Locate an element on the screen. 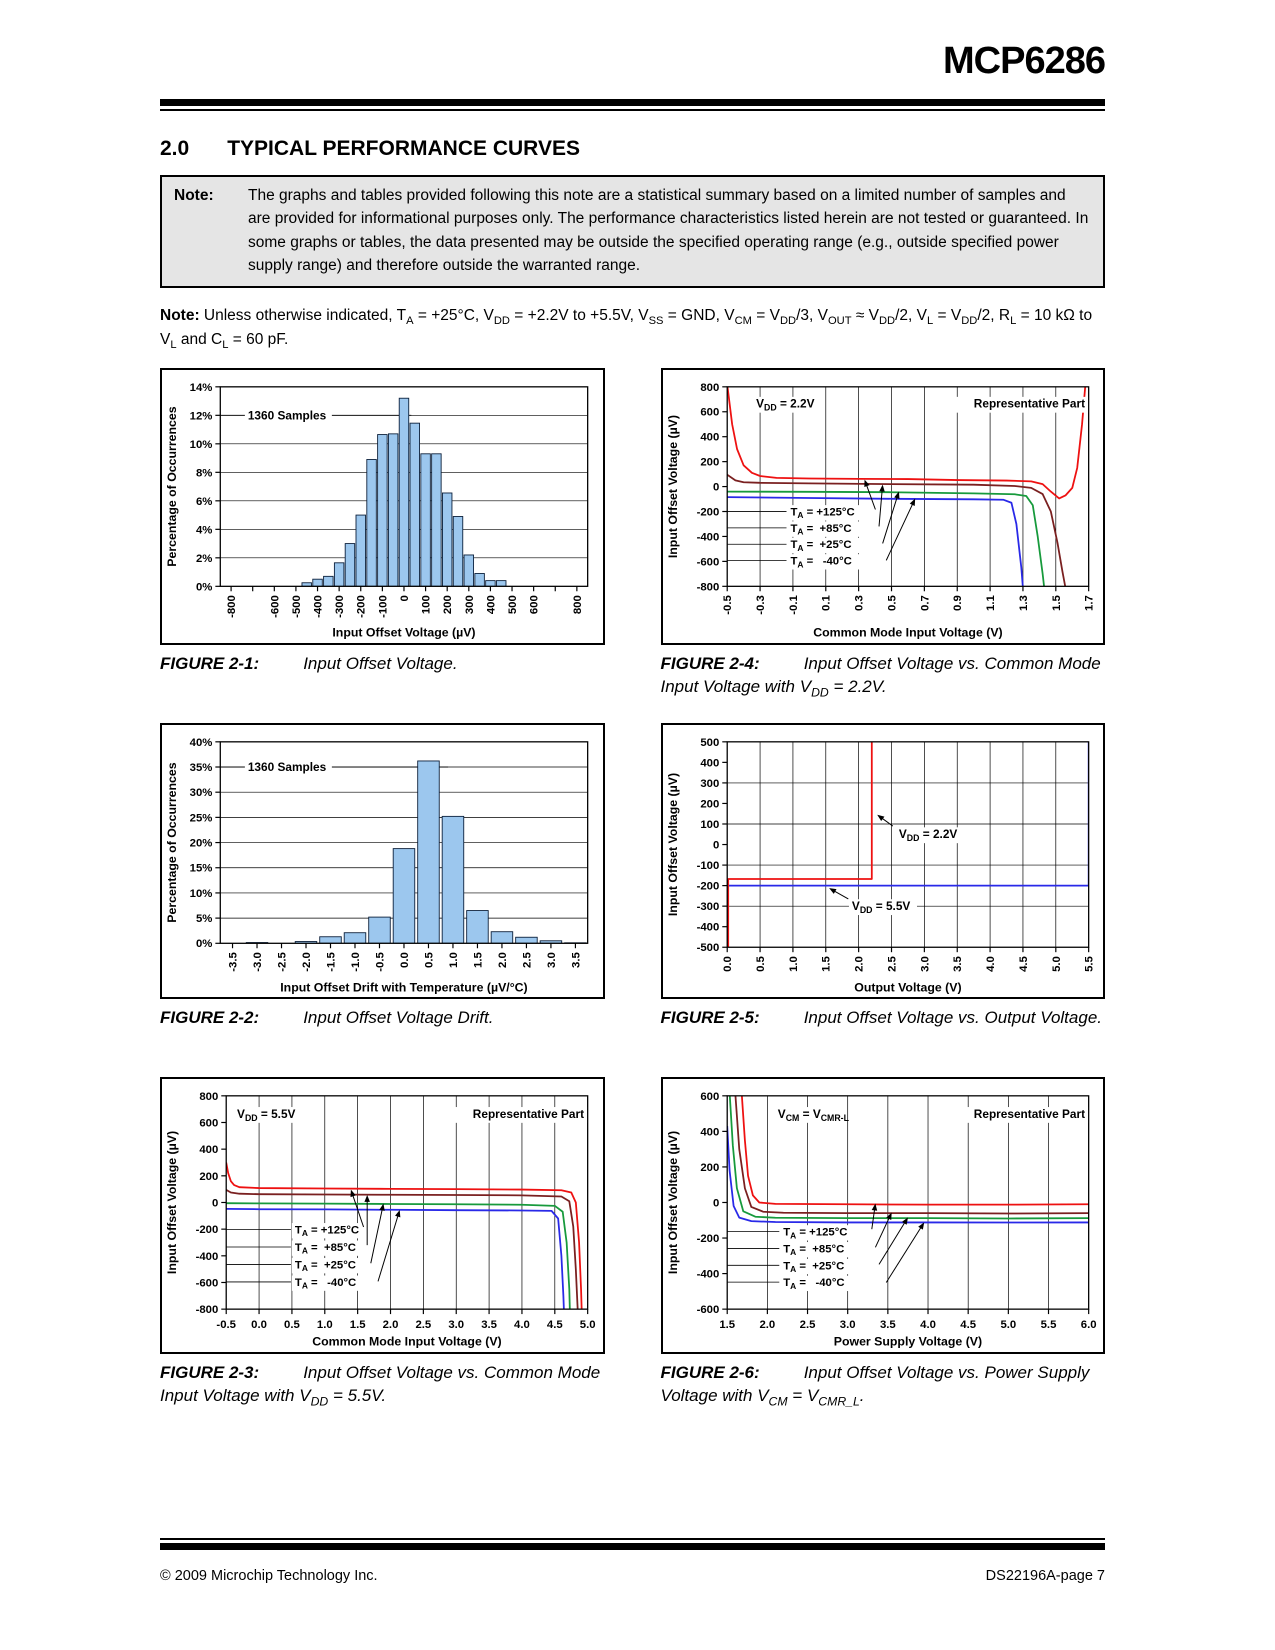  svg-text: 5.0 is located at coordinates (1056, 964).